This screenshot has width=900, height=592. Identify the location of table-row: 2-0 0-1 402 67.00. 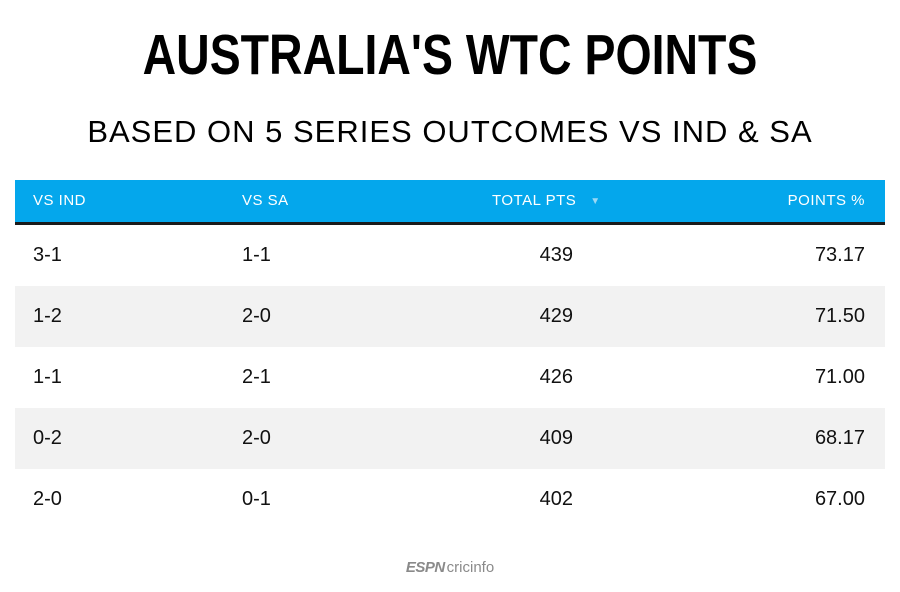
(450, 499).